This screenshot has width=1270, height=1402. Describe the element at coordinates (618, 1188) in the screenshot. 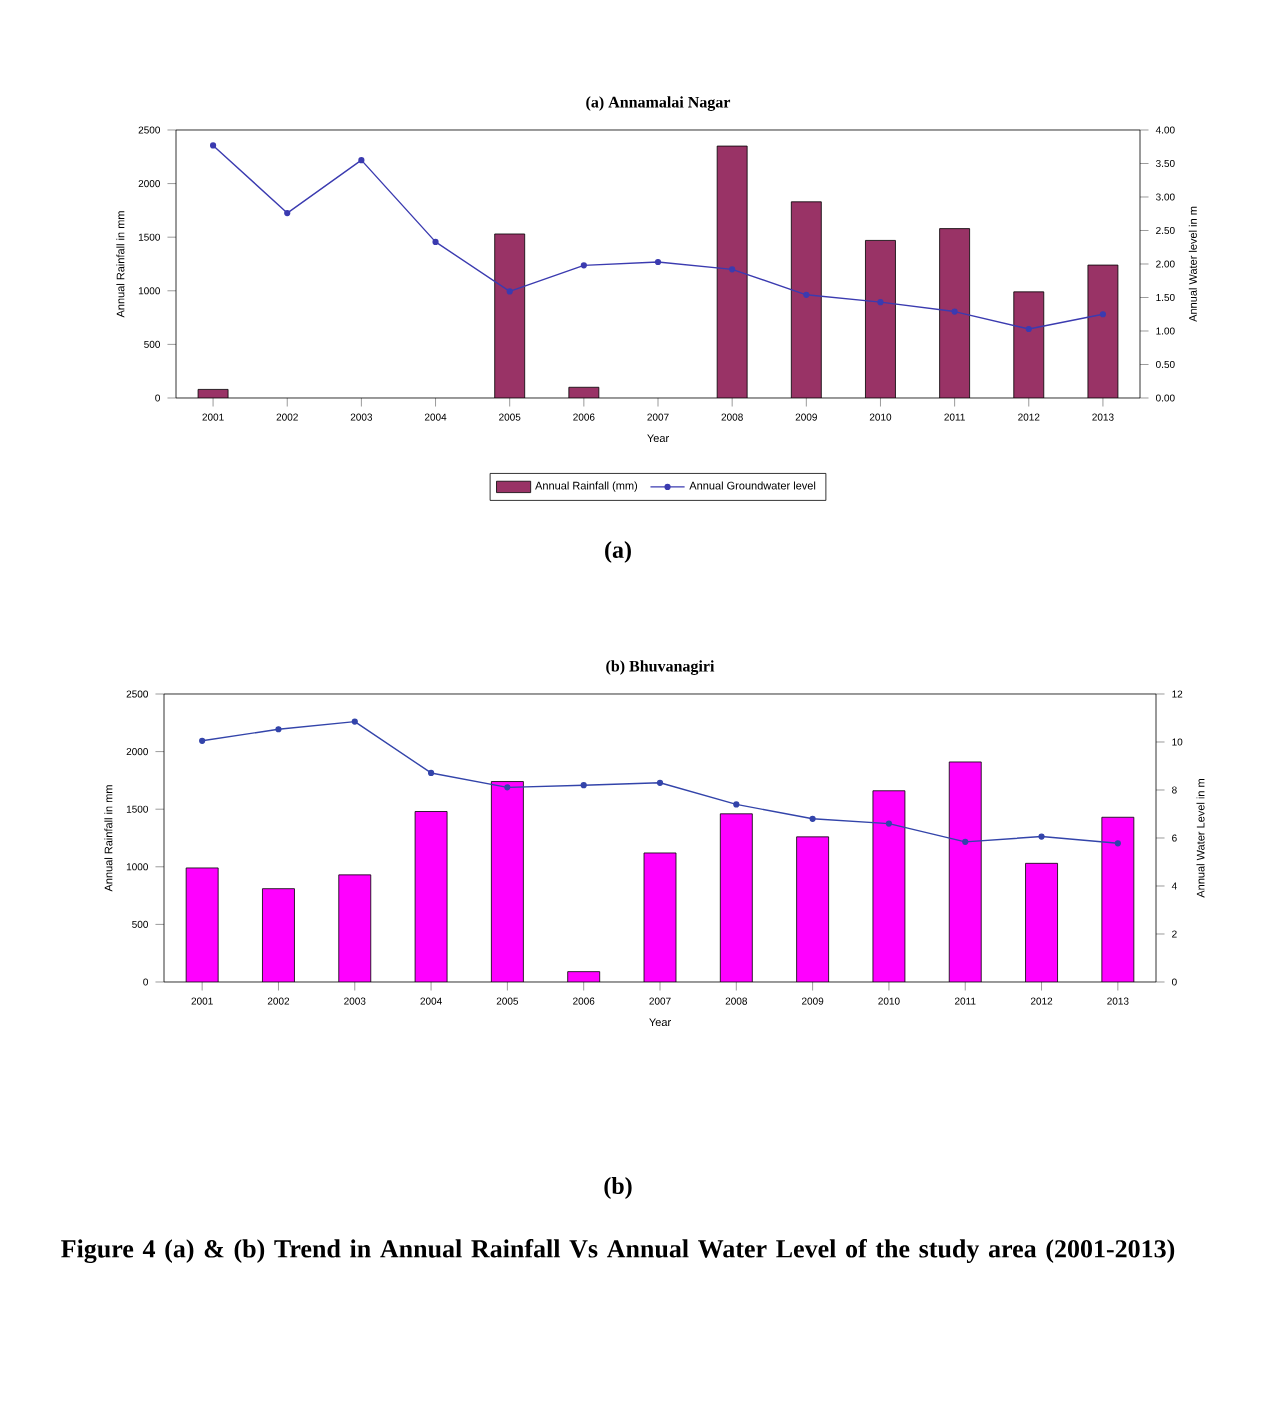

I see `text: (b)` at that location.